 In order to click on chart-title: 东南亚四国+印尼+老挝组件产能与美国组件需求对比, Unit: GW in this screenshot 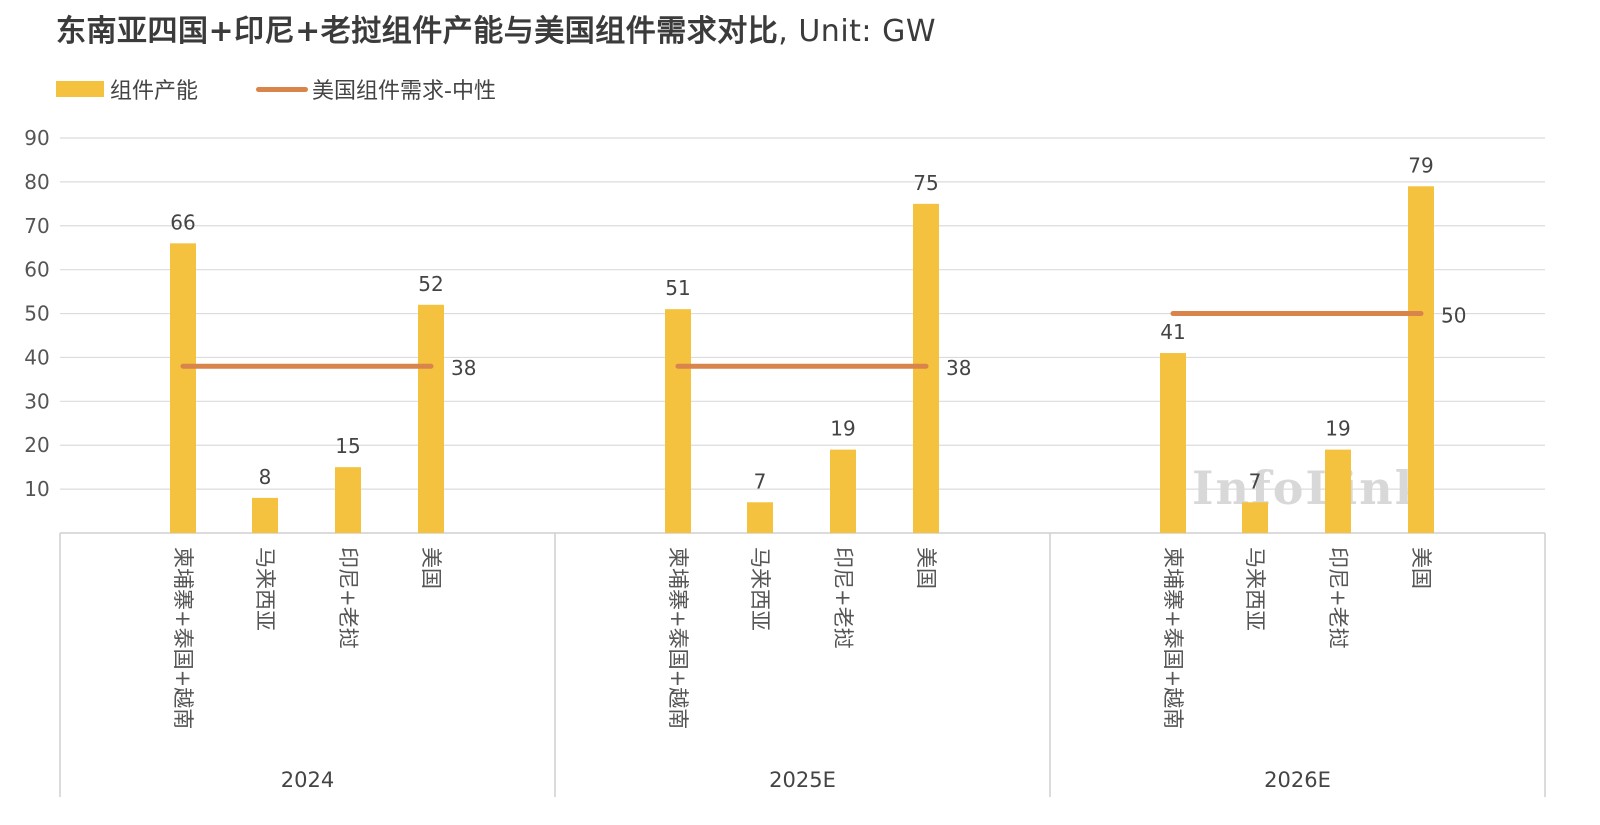, I will do `click(496, 28)`.